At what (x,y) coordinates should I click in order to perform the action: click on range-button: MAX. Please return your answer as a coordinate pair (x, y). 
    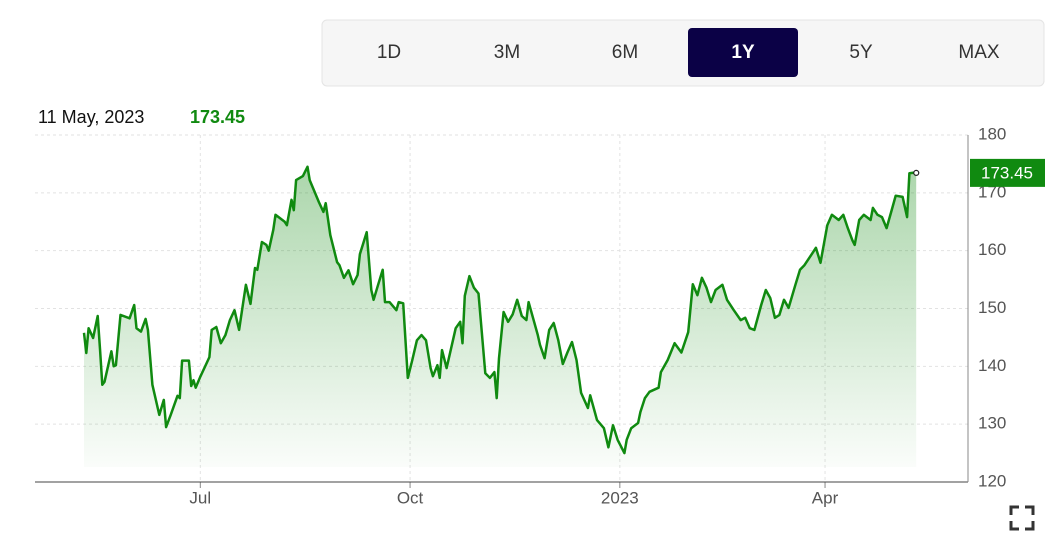
    Looking at the image, I should click on (979, 52).